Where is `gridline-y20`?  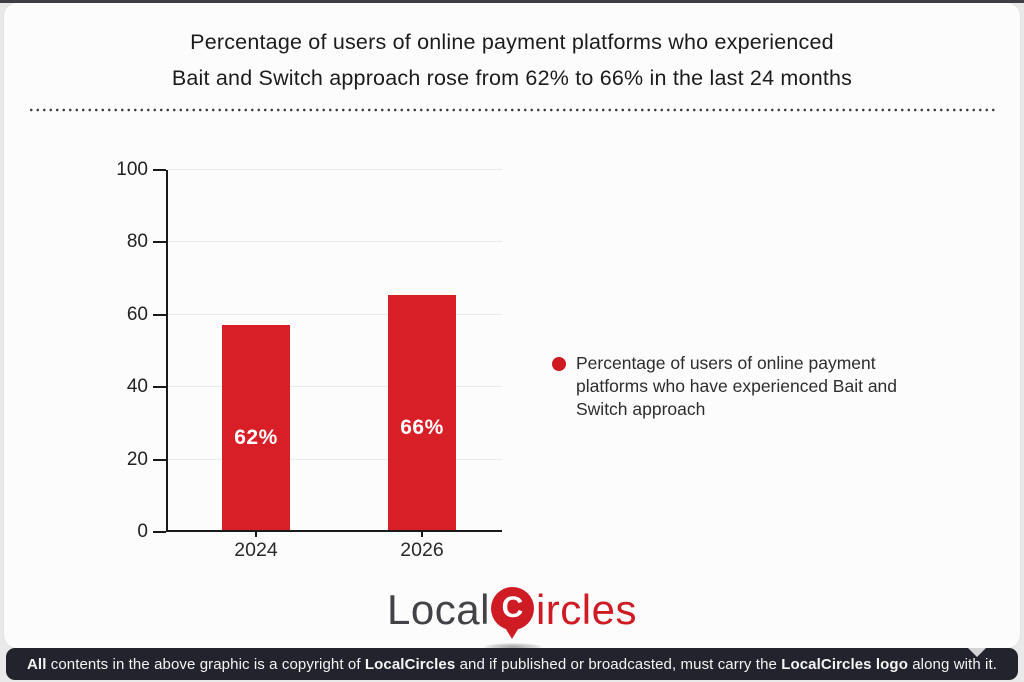
gridline-y20 is located at coordinates (335, 459).